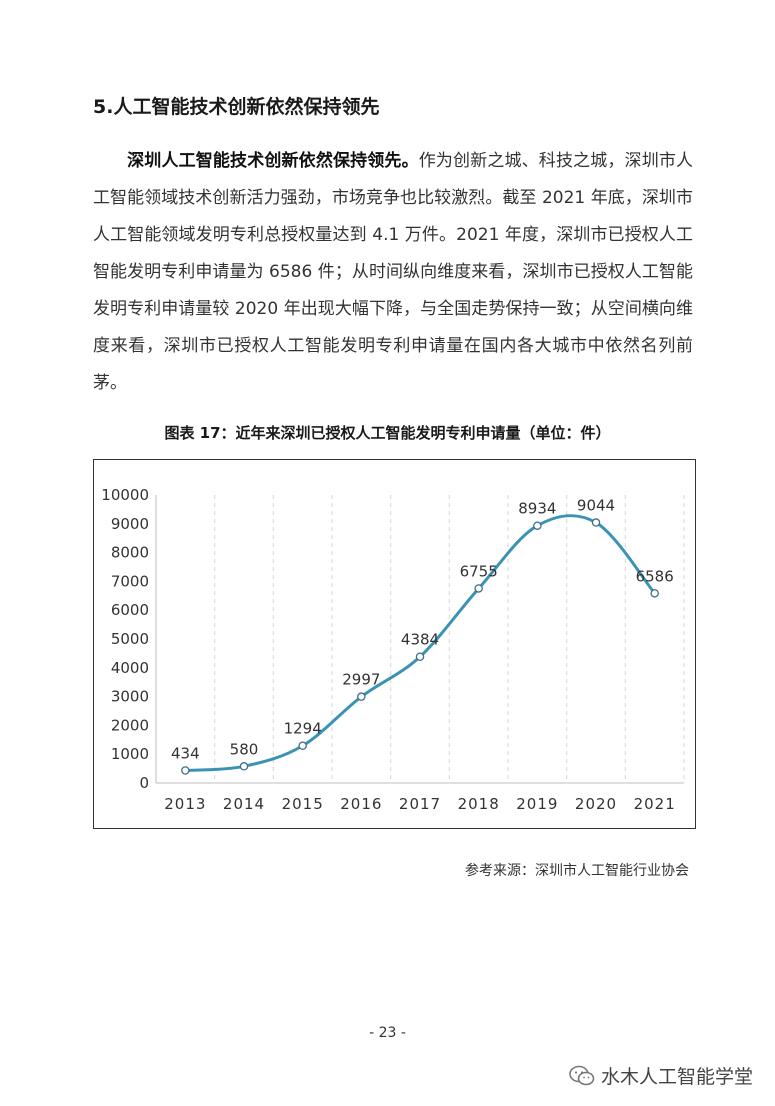 This screenshot has width=775, height=1106. Describe the element at coordinates (125, 495) in the screenshot. I see `y-tick-label: 10000` at that location.